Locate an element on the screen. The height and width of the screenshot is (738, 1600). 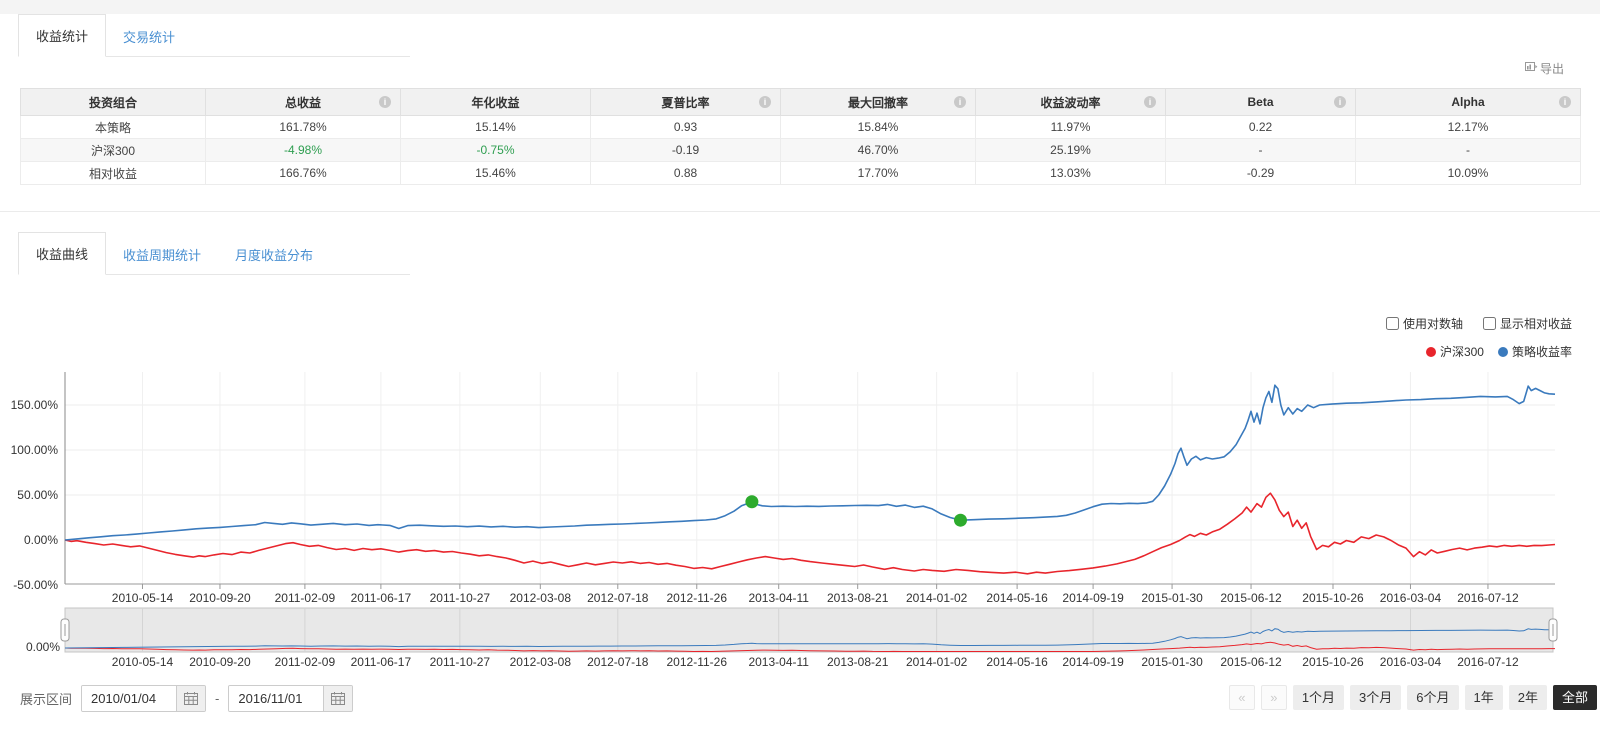
table-cell: 161.78% is located at coordinates (303, 127).